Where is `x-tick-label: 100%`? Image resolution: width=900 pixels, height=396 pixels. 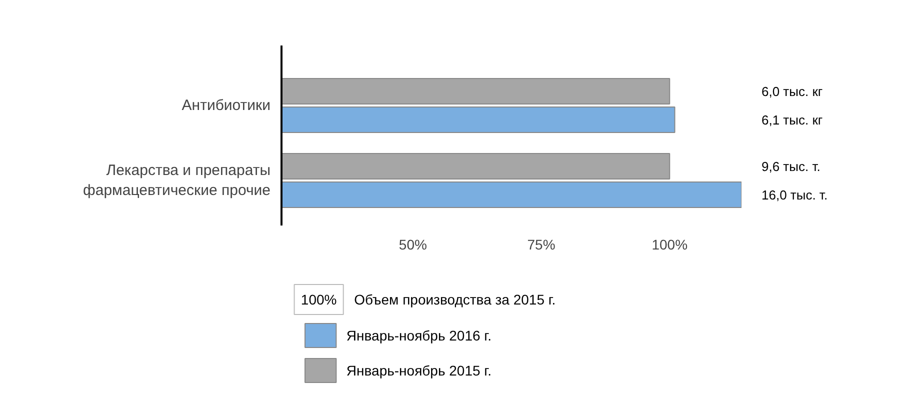
x-tick-label: 100% is located at coordinates (670, 244).